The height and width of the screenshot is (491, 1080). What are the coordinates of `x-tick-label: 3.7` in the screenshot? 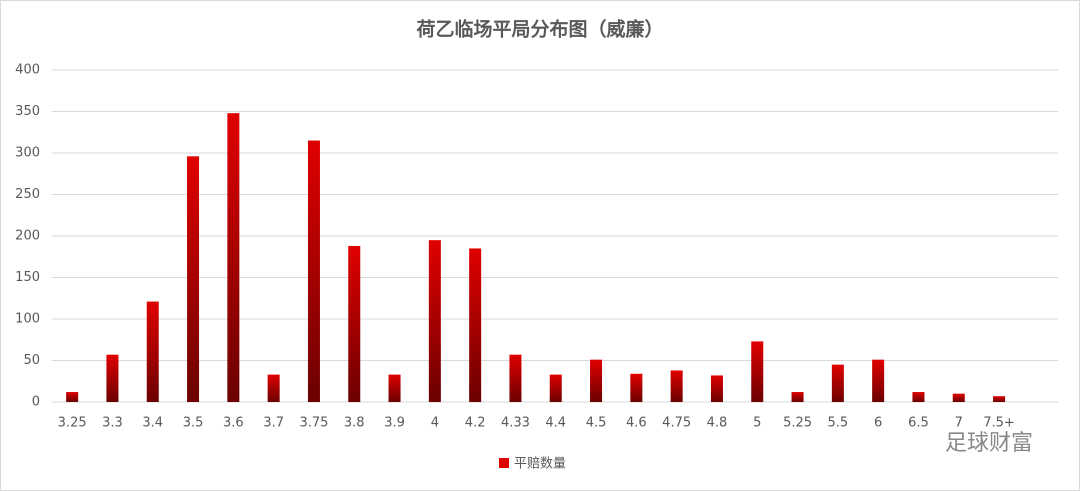 It's located at (273, 423).